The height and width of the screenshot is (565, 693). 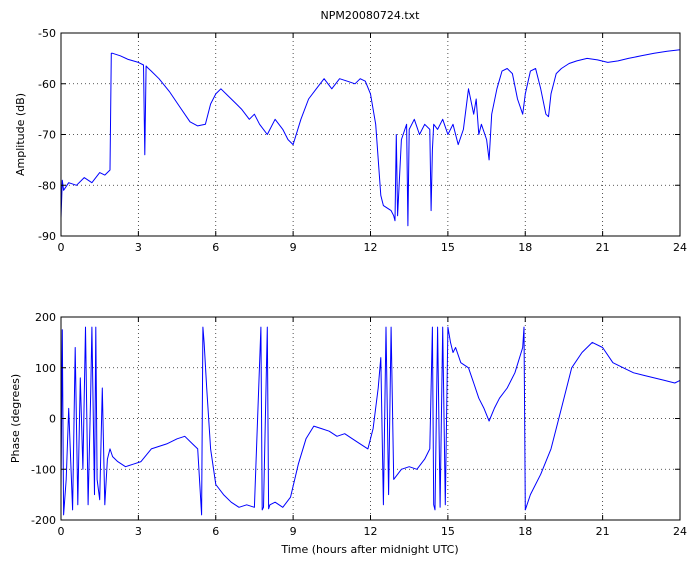 What do you see at coordinates (371, 15) in the screenshot?
I see `amplitude-chart-title: NPM20080724.txt` at bounding box center [371, 15].